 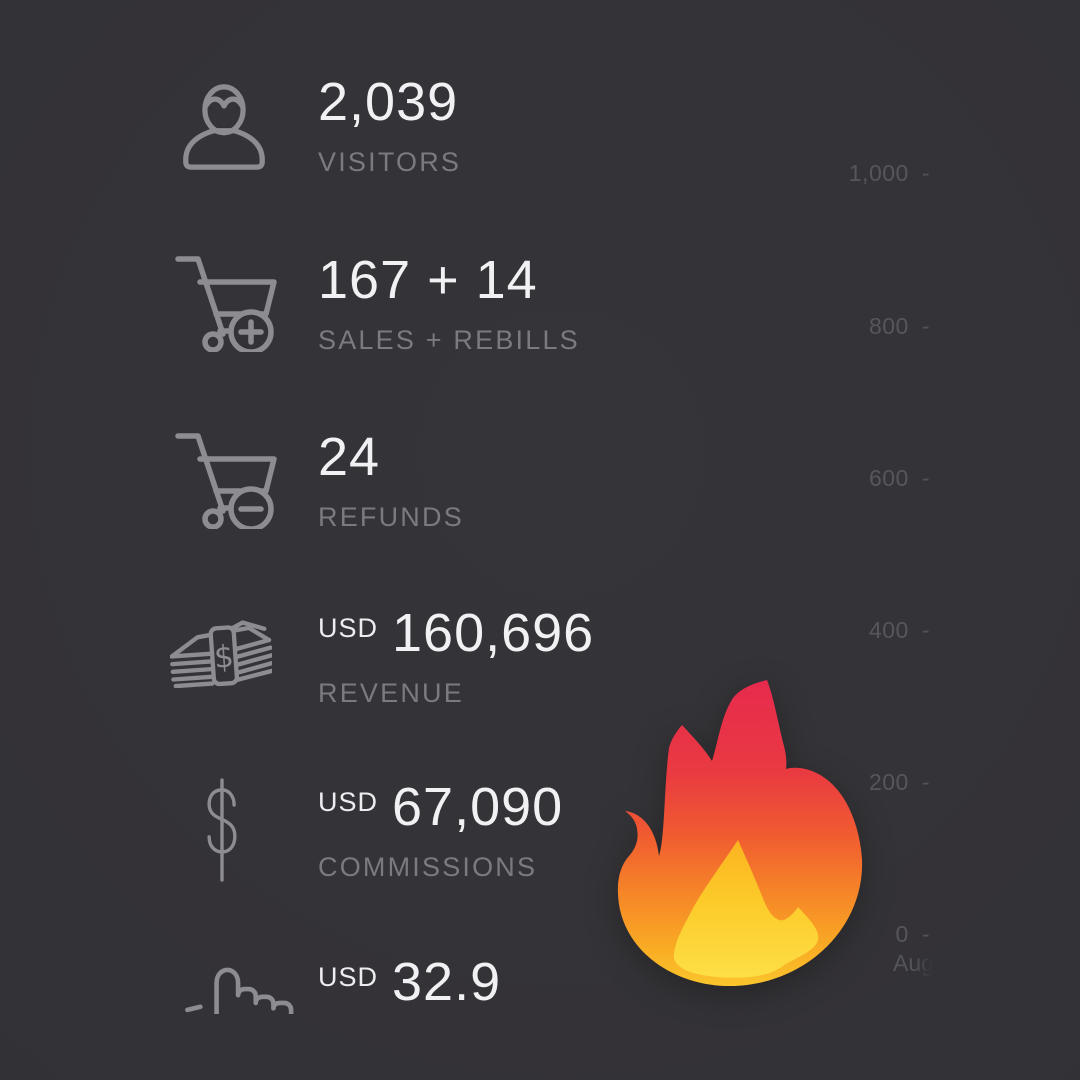 What do you see at coordinates (447, 982) in the screenshot?
I see `epc-value: 32.9` at bounding box center [447, 982].